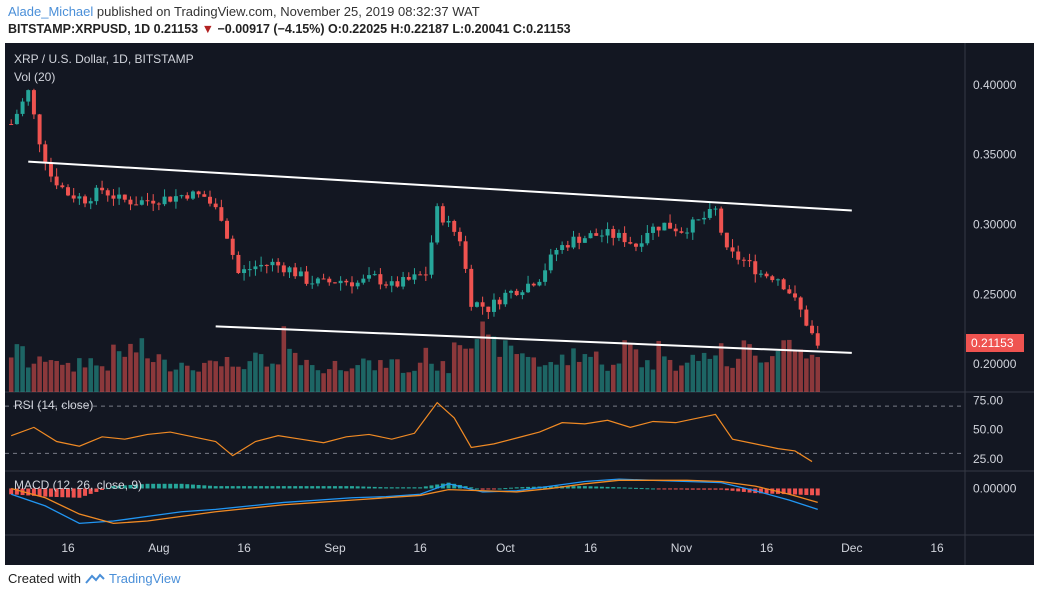 This screenshot has height=596, width=1041. Describe the element at coordinates (541, 29) in the screenshot. I see `ohlc-close: C:0.21153` at that location.